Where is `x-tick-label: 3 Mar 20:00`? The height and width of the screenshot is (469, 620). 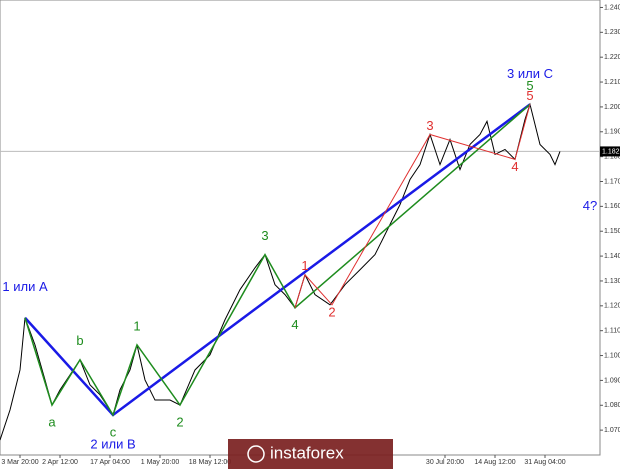 x-tick-label: 3 Mar 20:00 is located at coordinates (19, 462).